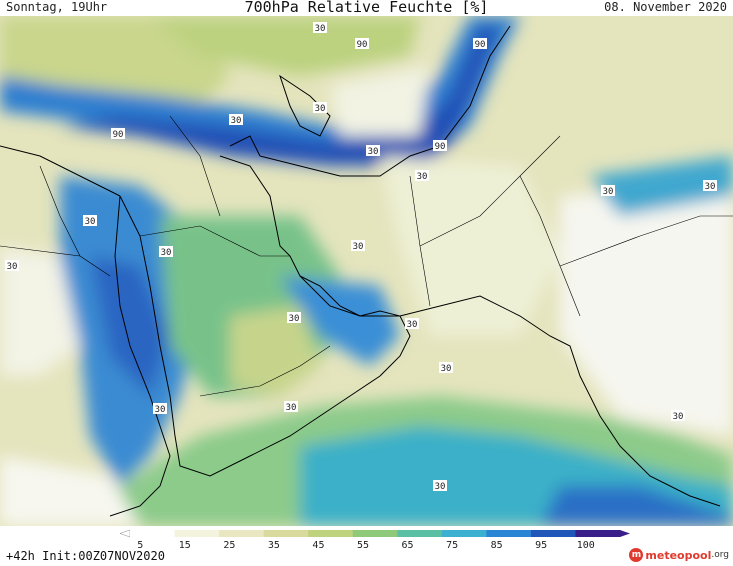 The height and width of the screenshot is (566, 733). What do you see at coordinates (452, 545) in the screenshot?
I see `legend-tick-label: 75` at bounding box center [452, 545].